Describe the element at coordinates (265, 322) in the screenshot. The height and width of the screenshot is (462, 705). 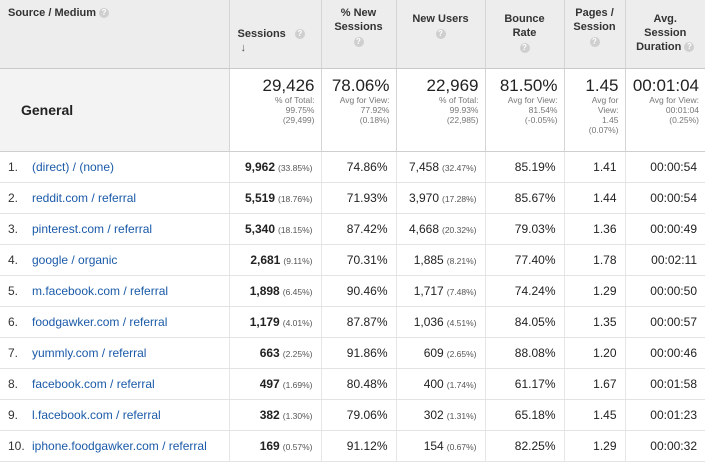
I see `sessions-value: 1,179` at that location.